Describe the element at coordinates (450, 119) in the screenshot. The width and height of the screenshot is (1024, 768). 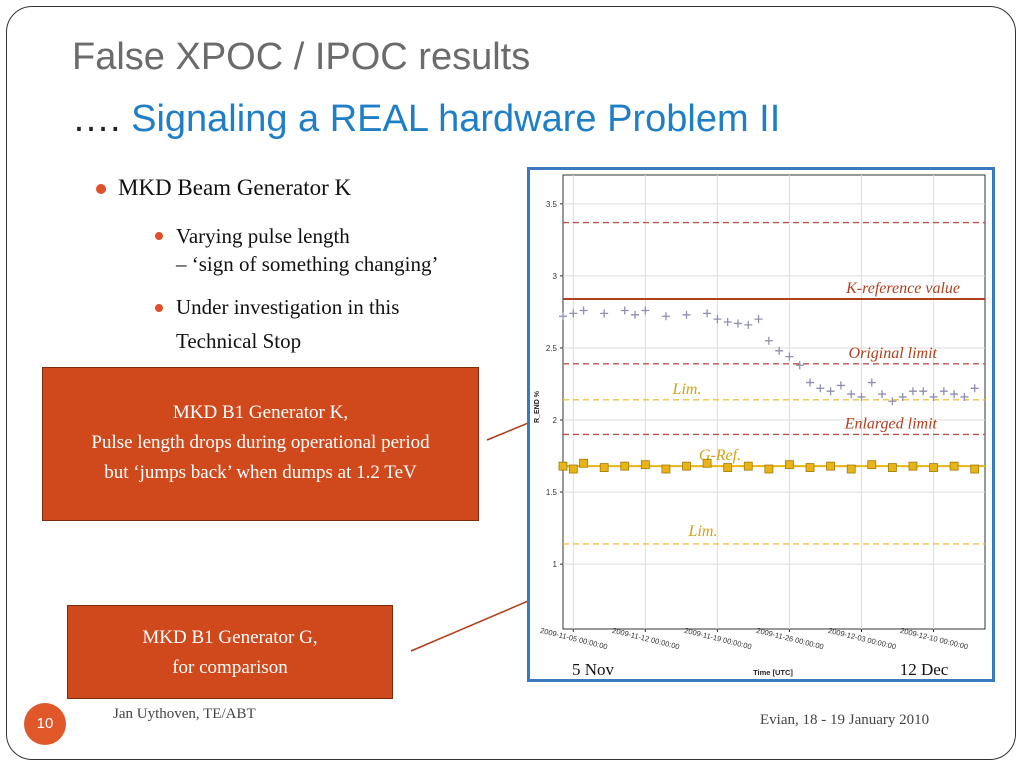
I see `subtitle-text: Signaling a REAL hardware Problem II` at that location.